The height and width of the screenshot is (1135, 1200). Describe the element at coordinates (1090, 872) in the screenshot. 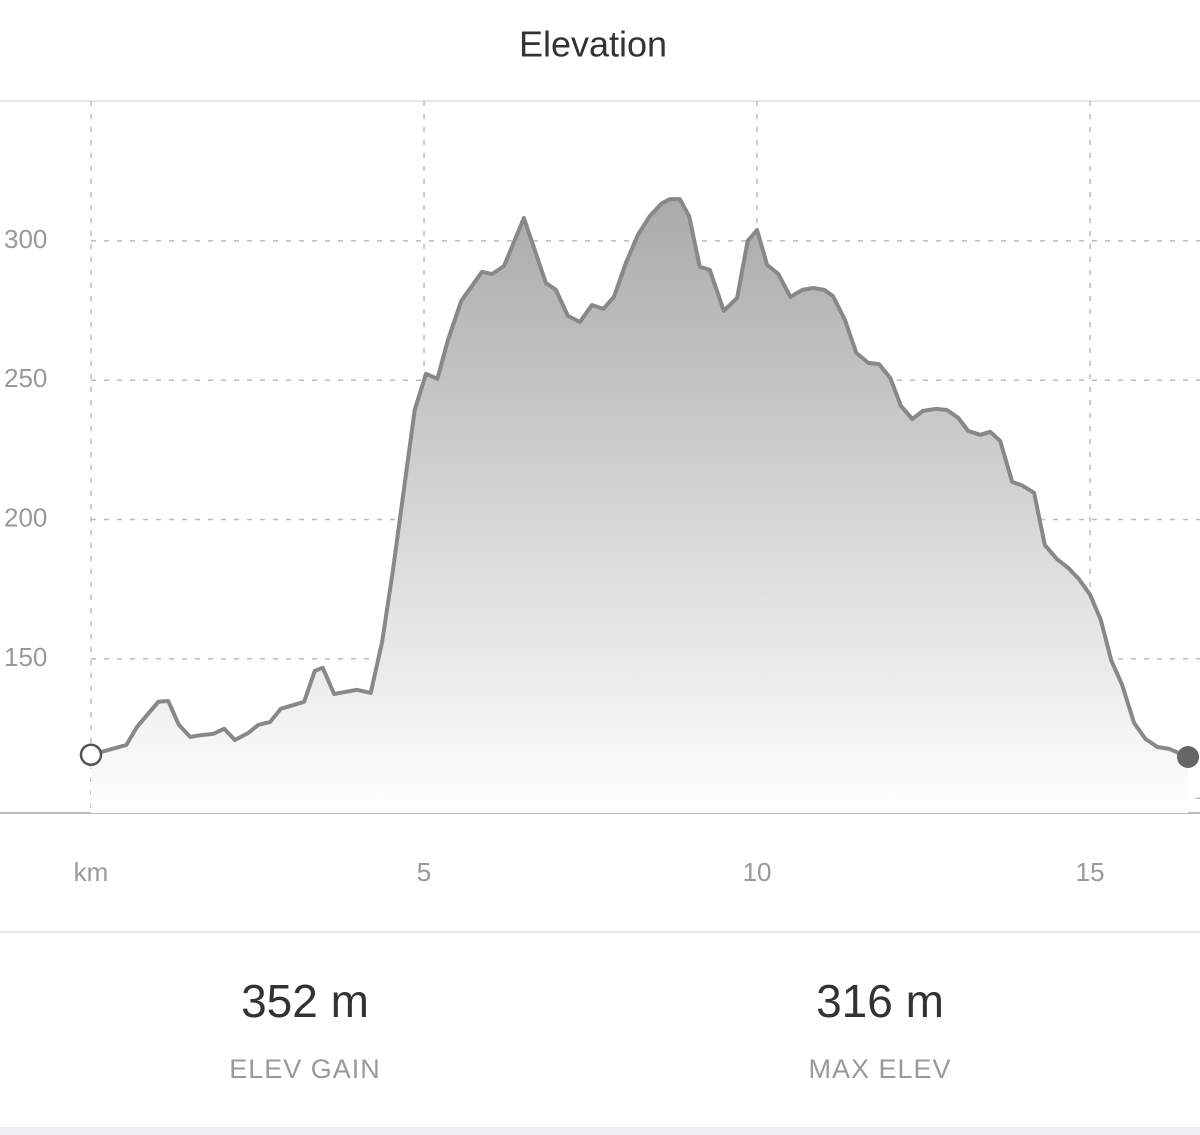

I see `x-tick-label: 15` at that location.